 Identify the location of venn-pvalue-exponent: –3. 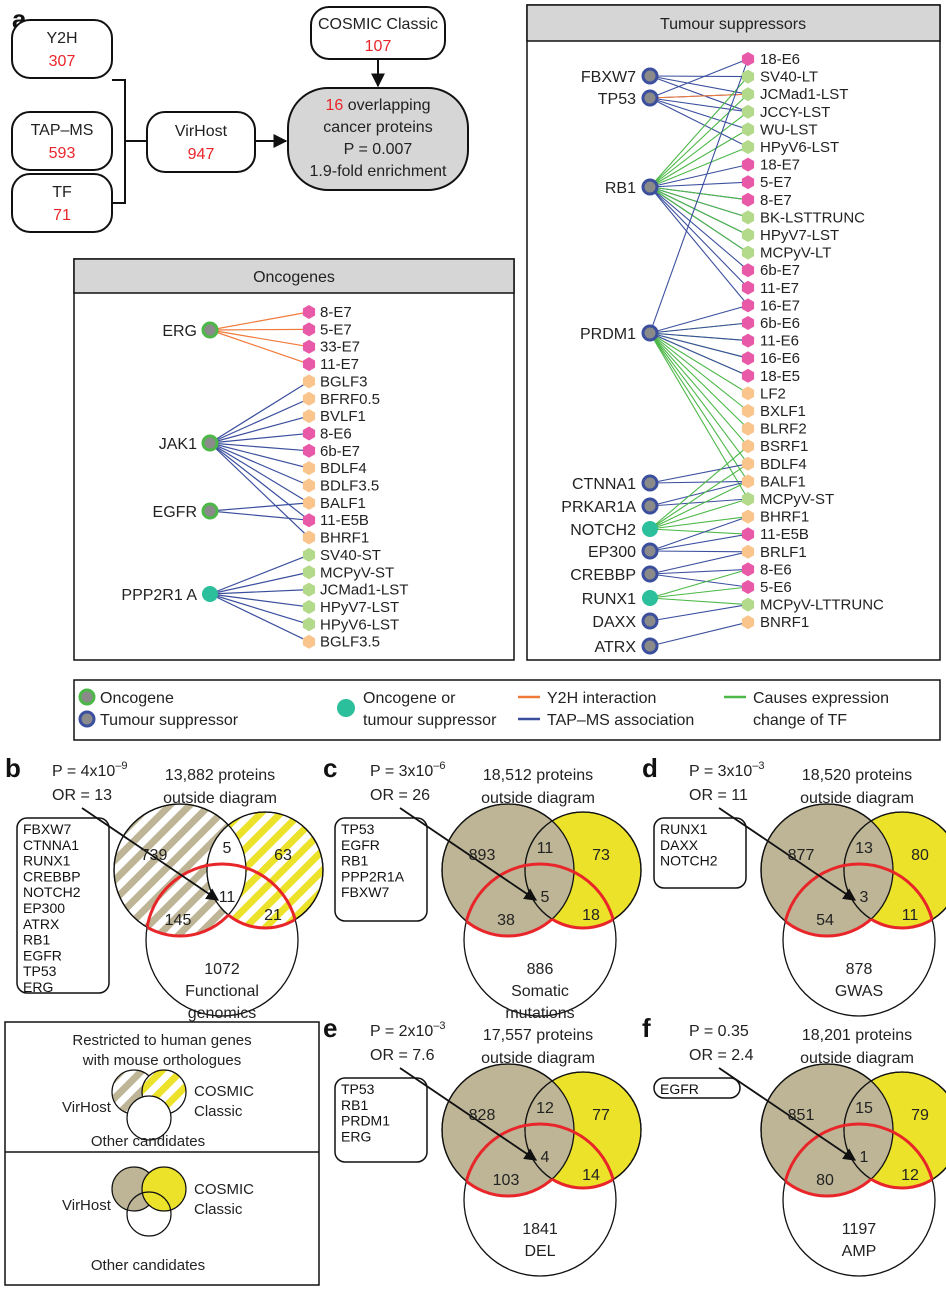
(439, 1026).